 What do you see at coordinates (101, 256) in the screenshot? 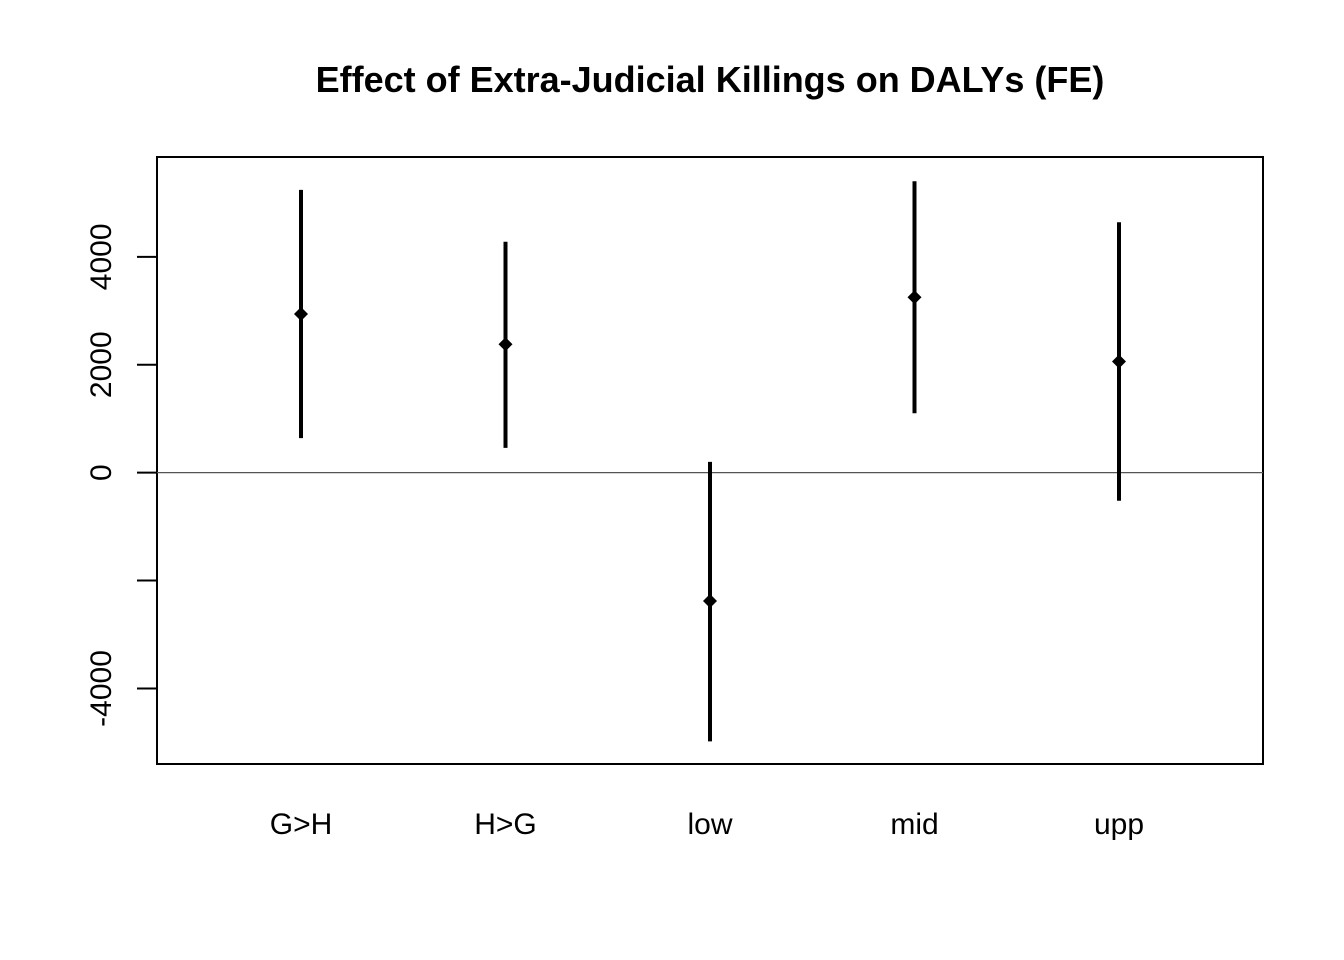
I see `y-tick-label: 4000` at bounding box center [101, 256].